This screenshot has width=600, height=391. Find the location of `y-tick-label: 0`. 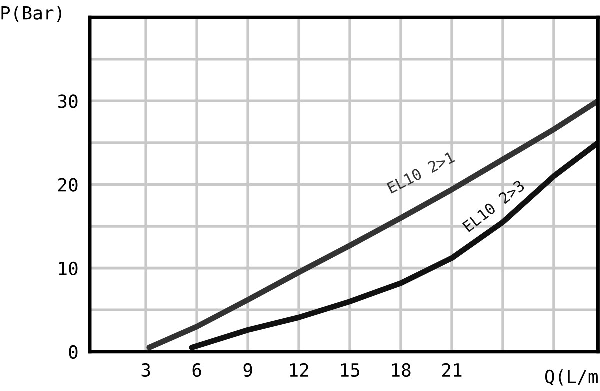

y-tick-label: 0 is located at coordinates (73, 352).